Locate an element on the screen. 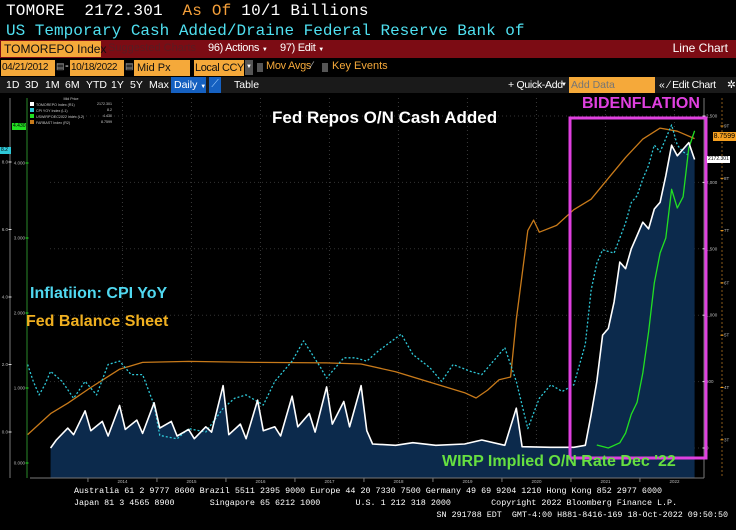 The width and height of the screenshot is (736, 530). x-tick-label: 2015 is located at coordinates (191, 481).